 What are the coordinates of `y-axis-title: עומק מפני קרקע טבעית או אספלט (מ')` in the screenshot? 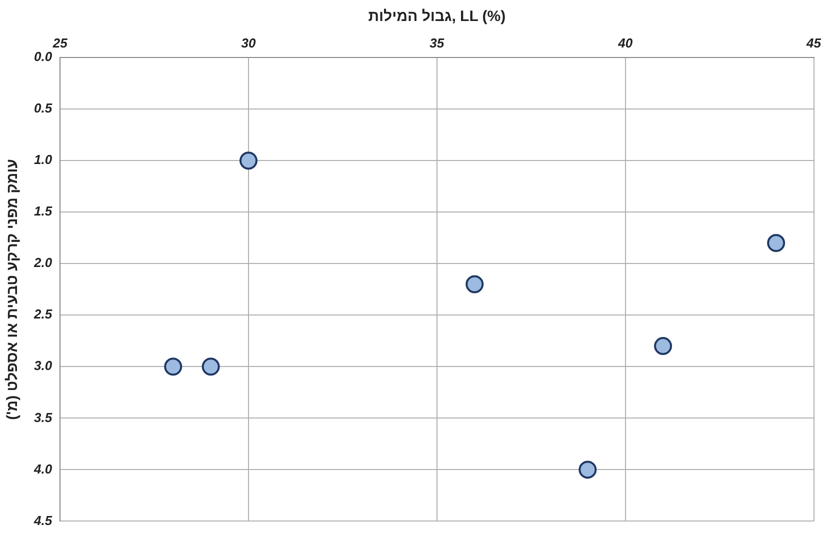 It's located at (13, 289).